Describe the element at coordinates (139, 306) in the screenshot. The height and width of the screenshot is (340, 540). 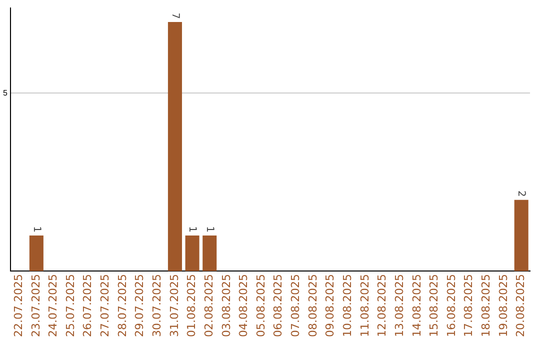
I see `x-tick-label: 29.07.2025` at that location.